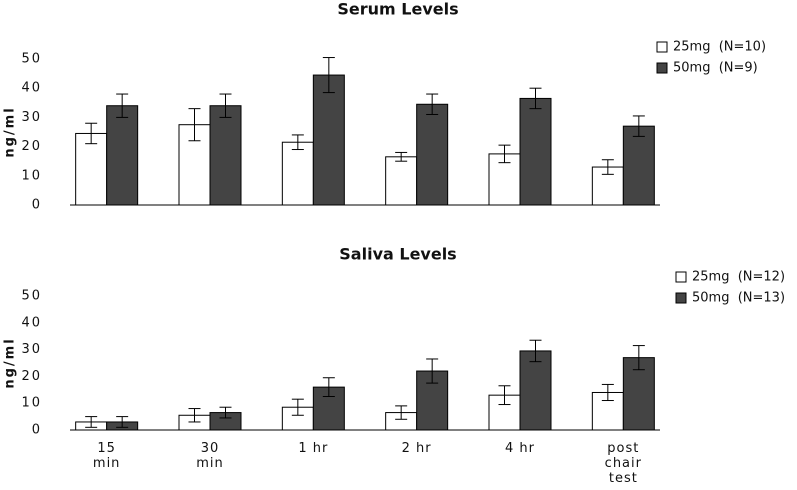 This screenshot has width=797, height=490. I want to click on x-tick-label: 2 hr, so click(417, 448).